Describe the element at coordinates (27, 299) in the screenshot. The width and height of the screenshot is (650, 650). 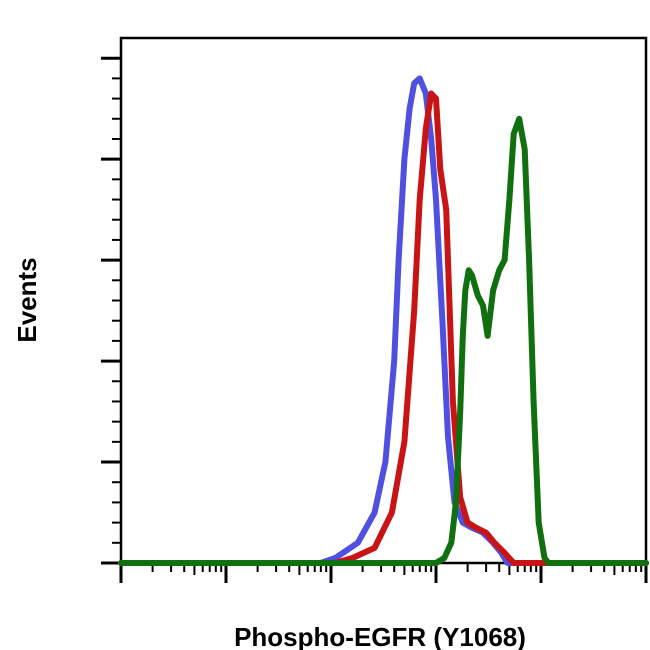
I see `y-axis-label: Events` at that location.